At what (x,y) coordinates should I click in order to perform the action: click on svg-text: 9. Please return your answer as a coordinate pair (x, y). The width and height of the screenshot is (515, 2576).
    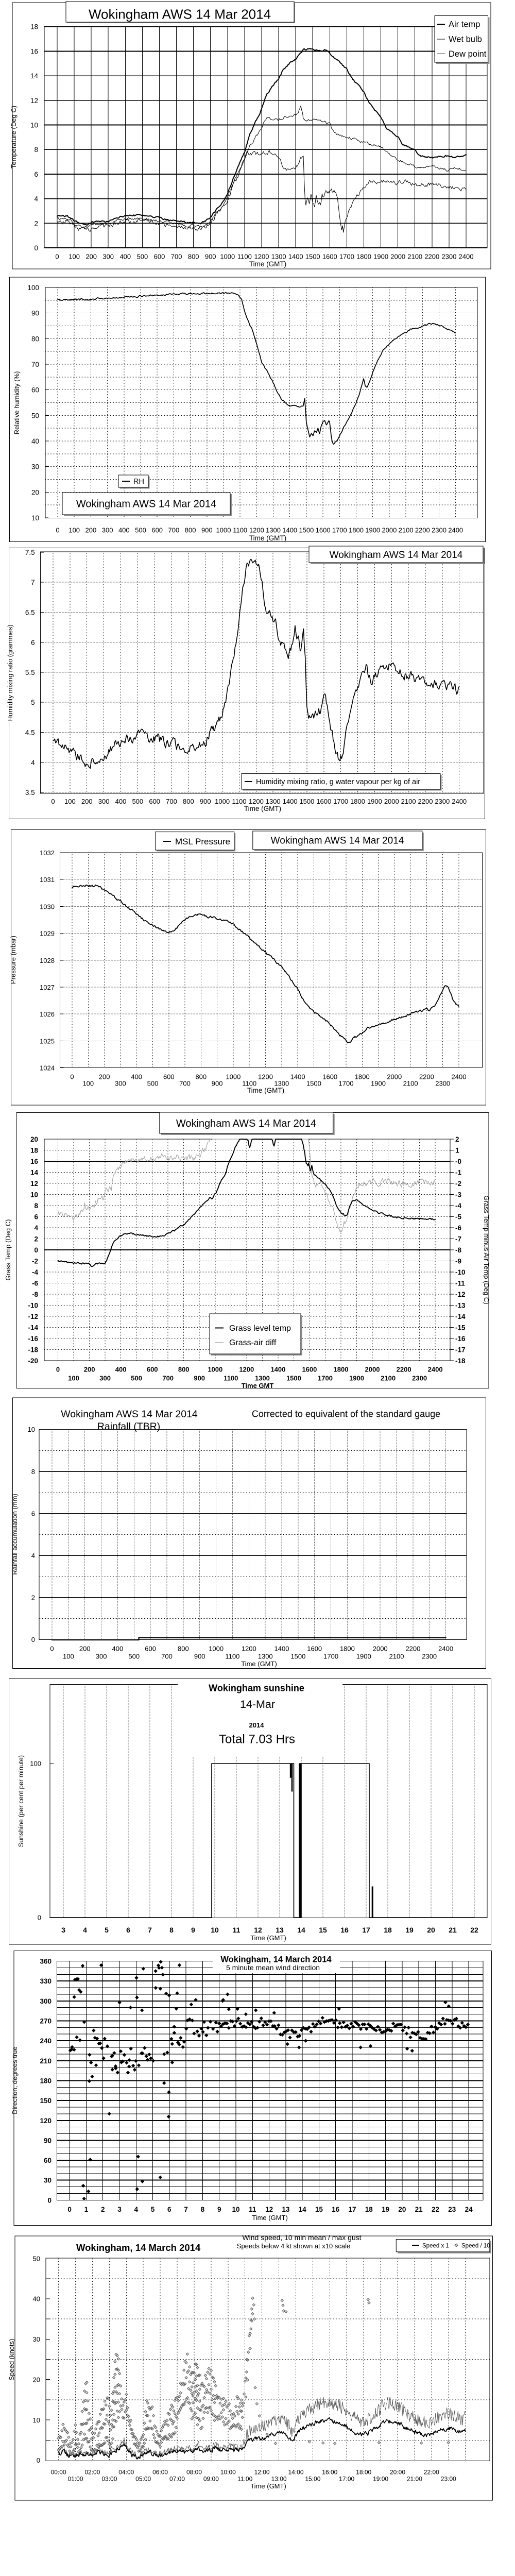
    Looking at the image, I should click on (193, 1930).